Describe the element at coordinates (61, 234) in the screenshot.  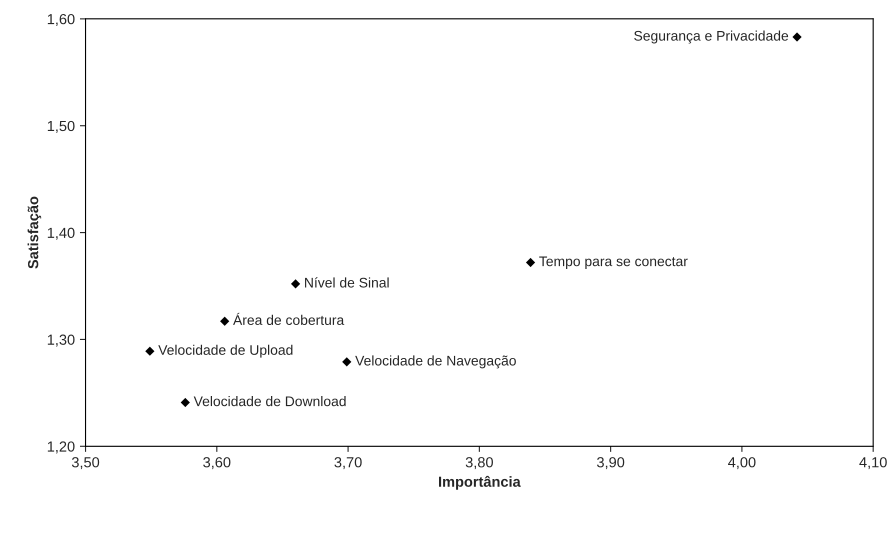
I see `y-tick-label: 1,40` at that location.